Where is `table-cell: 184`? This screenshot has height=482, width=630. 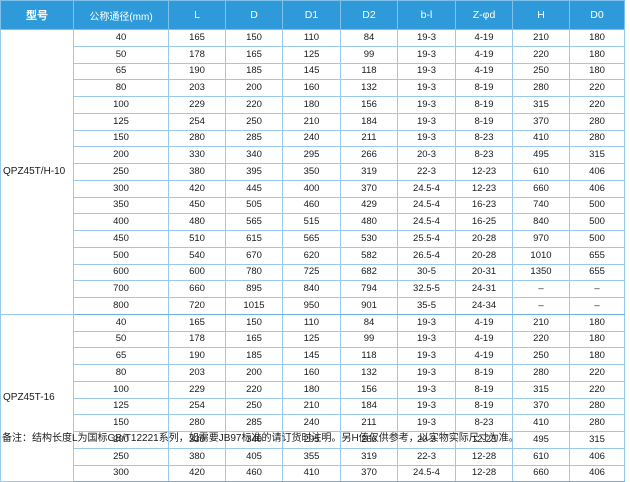 table-cell: 184 is located at coordinates (369, 407).